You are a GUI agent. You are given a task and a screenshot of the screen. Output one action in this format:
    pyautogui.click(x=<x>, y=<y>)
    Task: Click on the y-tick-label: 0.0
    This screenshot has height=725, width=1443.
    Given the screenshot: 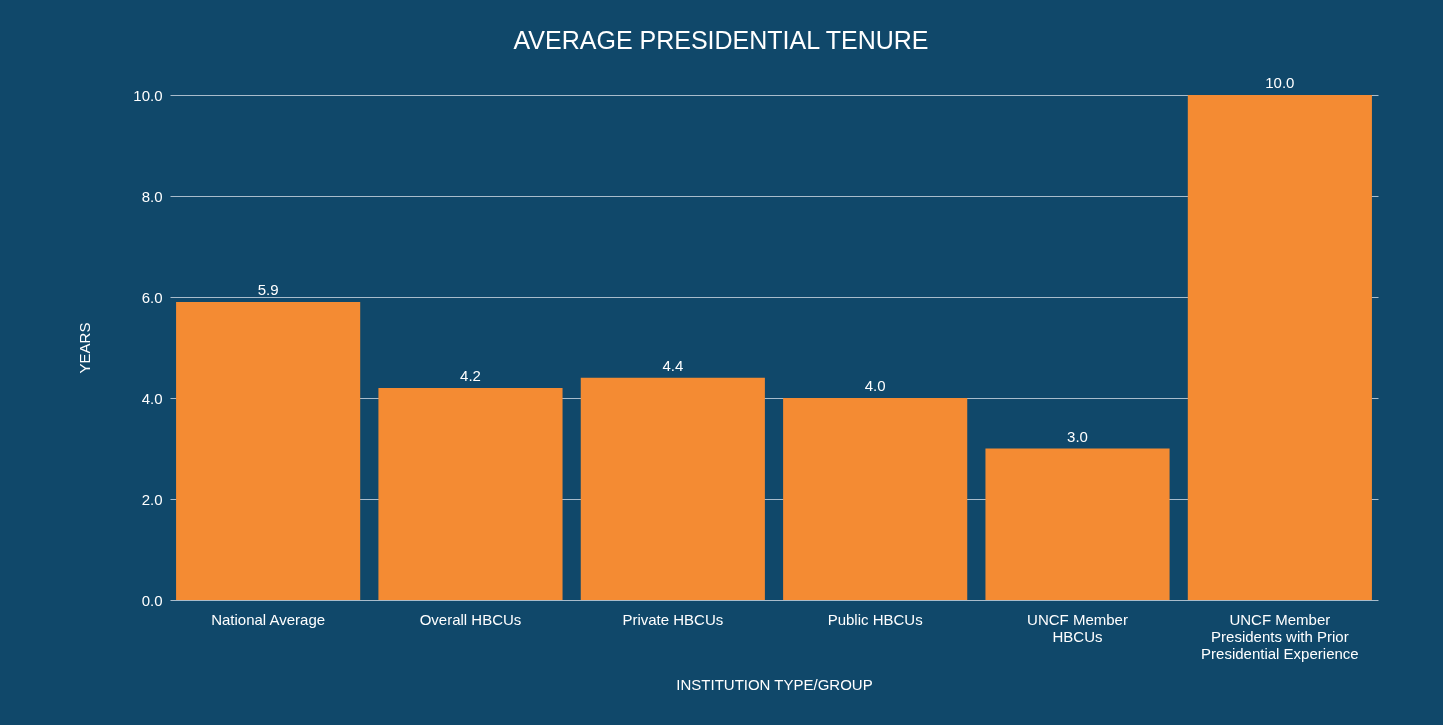 What is the action you would take?
    pyautogui.click(x=152, y=600)
    